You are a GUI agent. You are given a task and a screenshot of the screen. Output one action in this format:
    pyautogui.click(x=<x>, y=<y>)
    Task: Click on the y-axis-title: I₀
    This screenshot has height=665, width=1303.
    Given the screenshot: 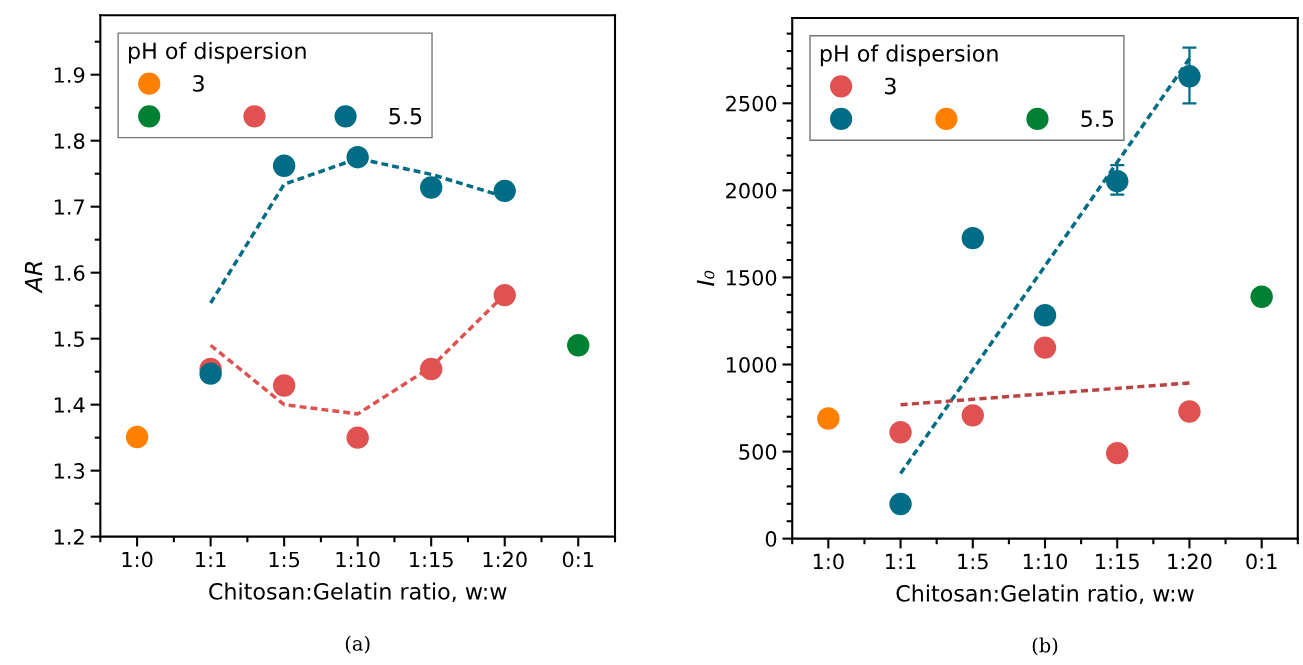 What is the action you would take?
    pyautogui.click(x=705, y=278)
    